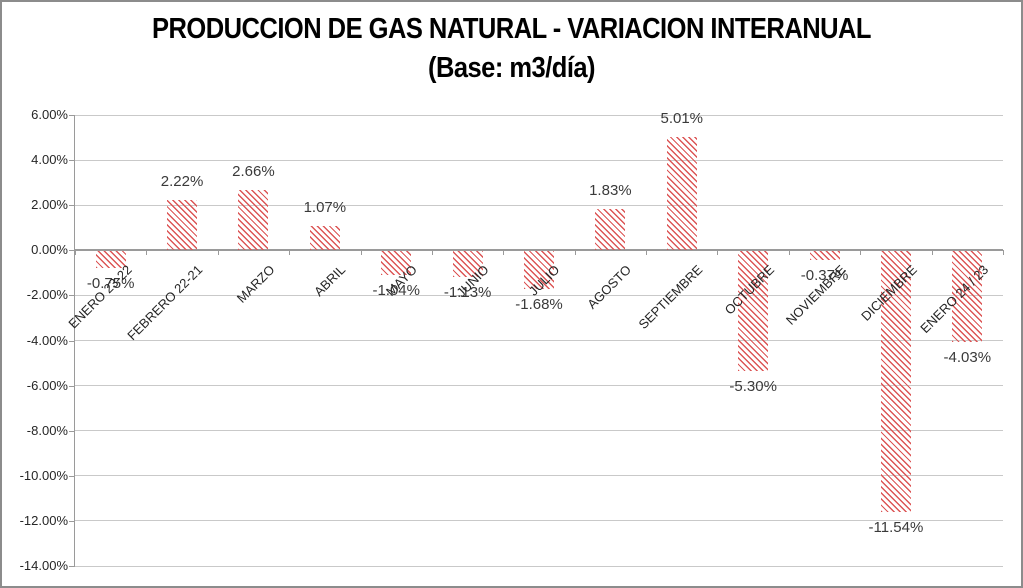 The height and width of the screenshot is (588, 1023). Describe the element at coordinates (753, 311) in the screenshot. I see `bar-octubre` at that location.